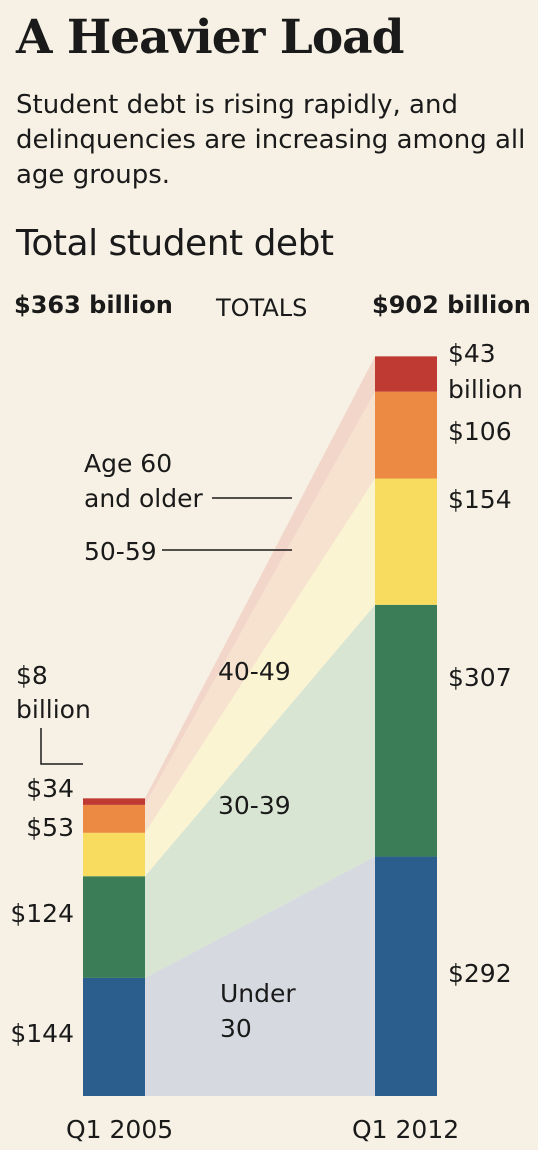 Image resolution: width=538 pixels, height=1150 pixels. Describe the element at coordinates (42, 913) in the screenshot. I see `value-label-2005-1: $124` at that location.